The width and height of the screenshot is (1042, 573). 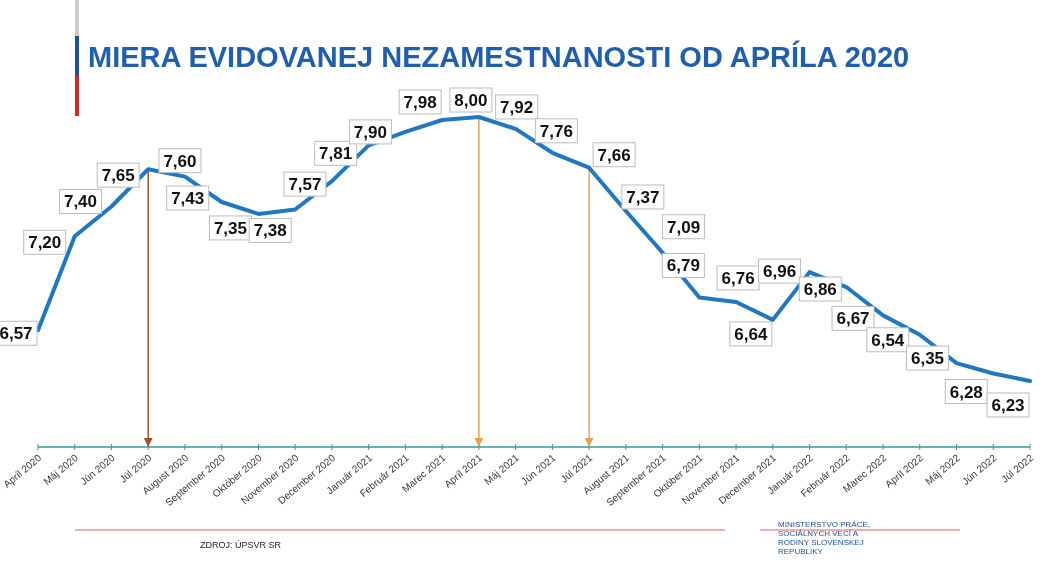 I want to click on data-label: 7,65, so click(x=118, y=176).